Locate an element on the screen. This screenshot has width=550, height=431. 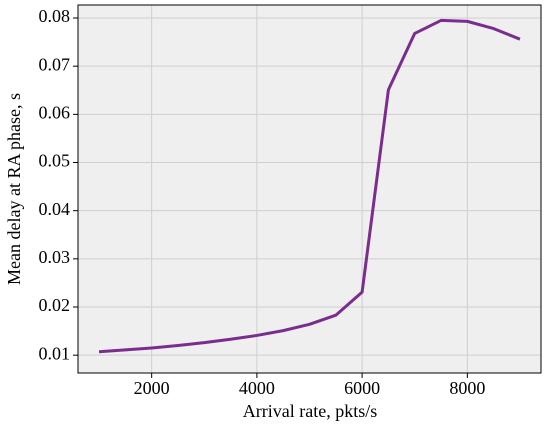
y-tick-label: 0.02 is located at coordinates (55, 305).